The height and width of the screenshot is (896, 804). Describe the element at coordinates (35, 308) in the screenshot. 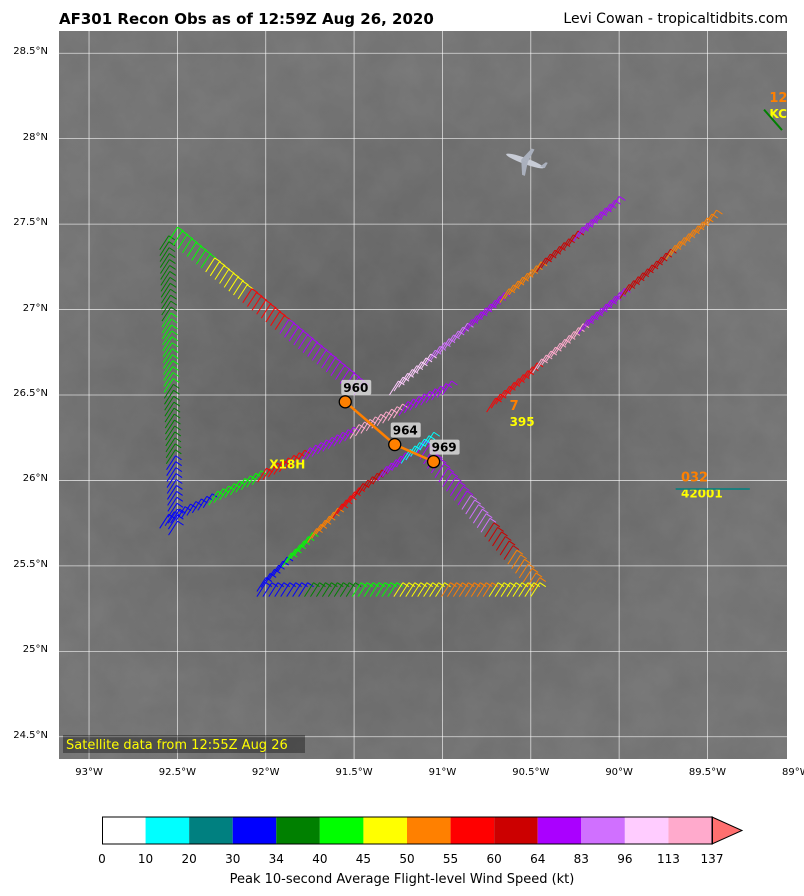

I see `lat-tick-label: 27°N` at that location.